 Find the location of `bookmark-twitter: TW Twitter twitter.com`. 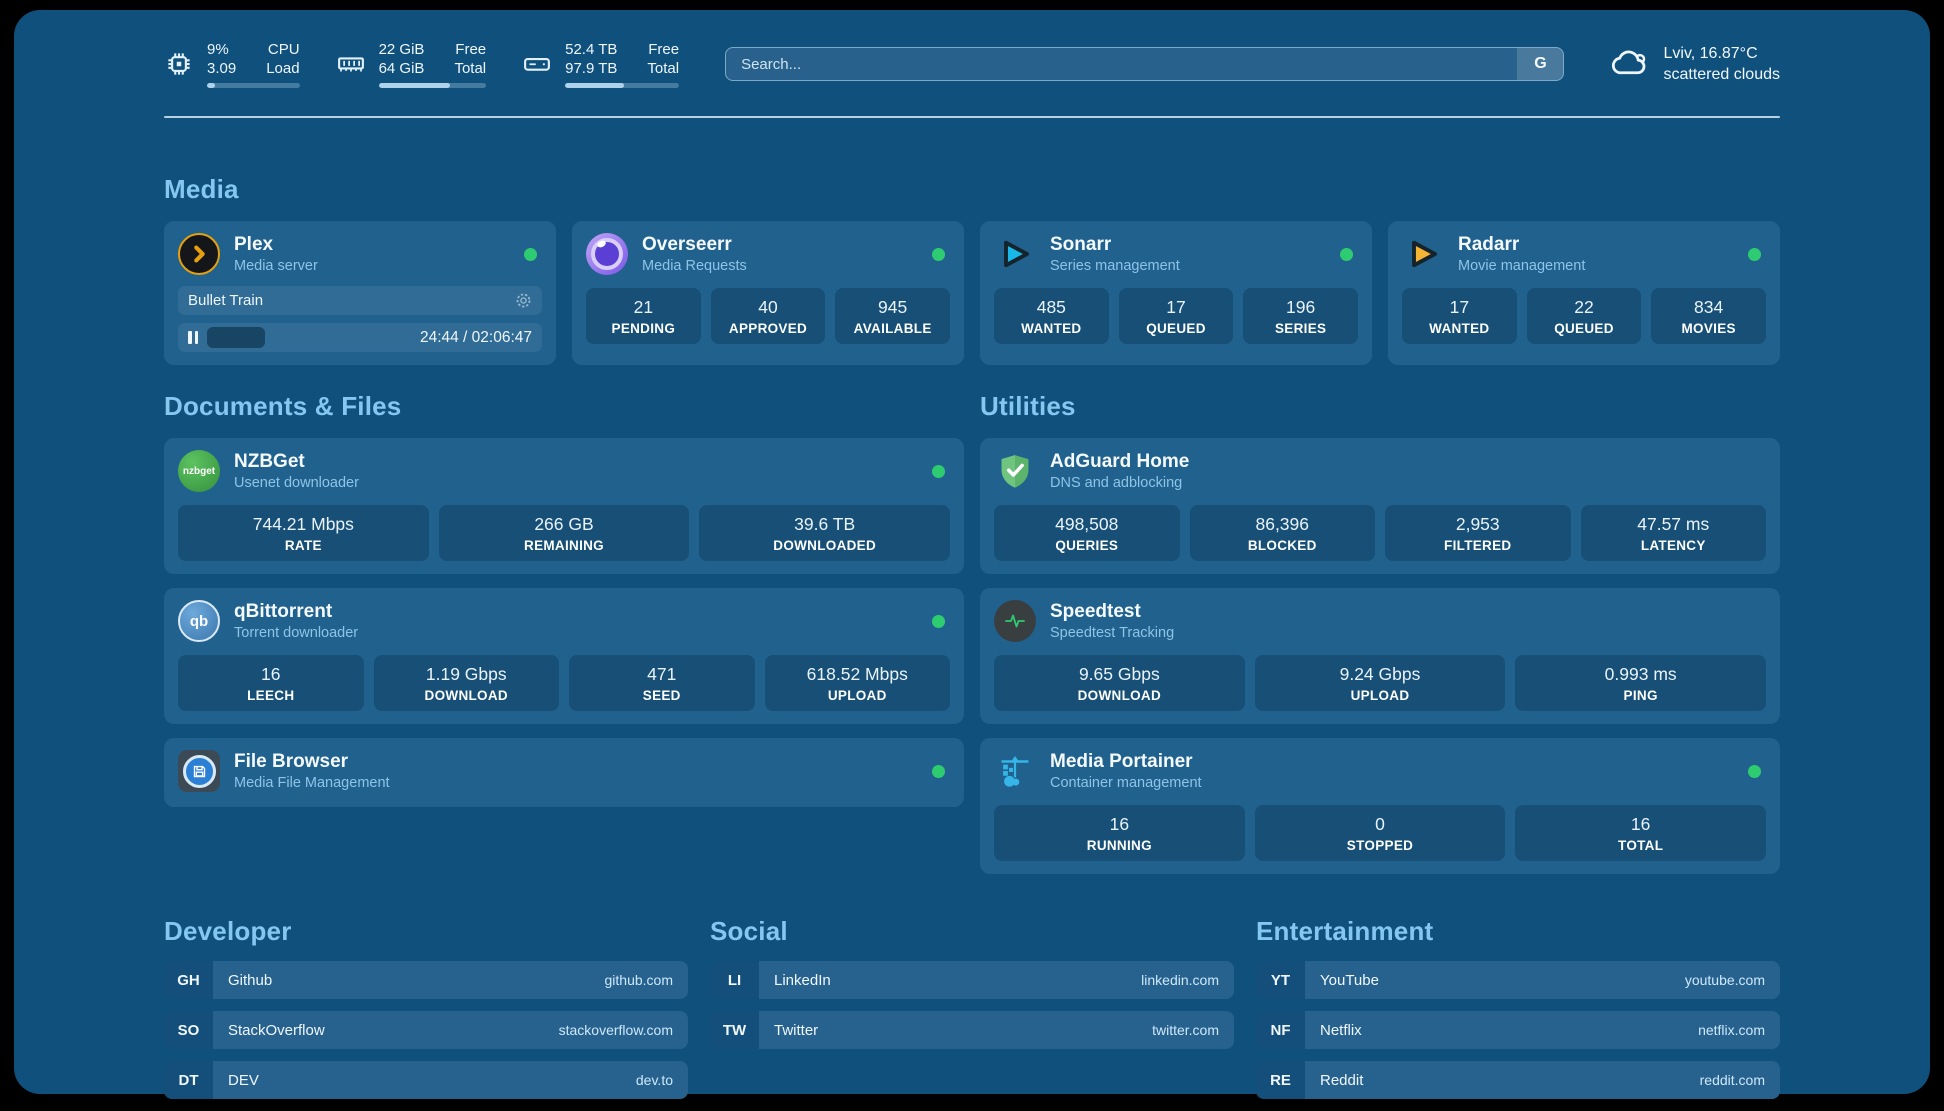

bookmark-twitter: TW Twitter twitter.com is located at coordinates (972, 1030).